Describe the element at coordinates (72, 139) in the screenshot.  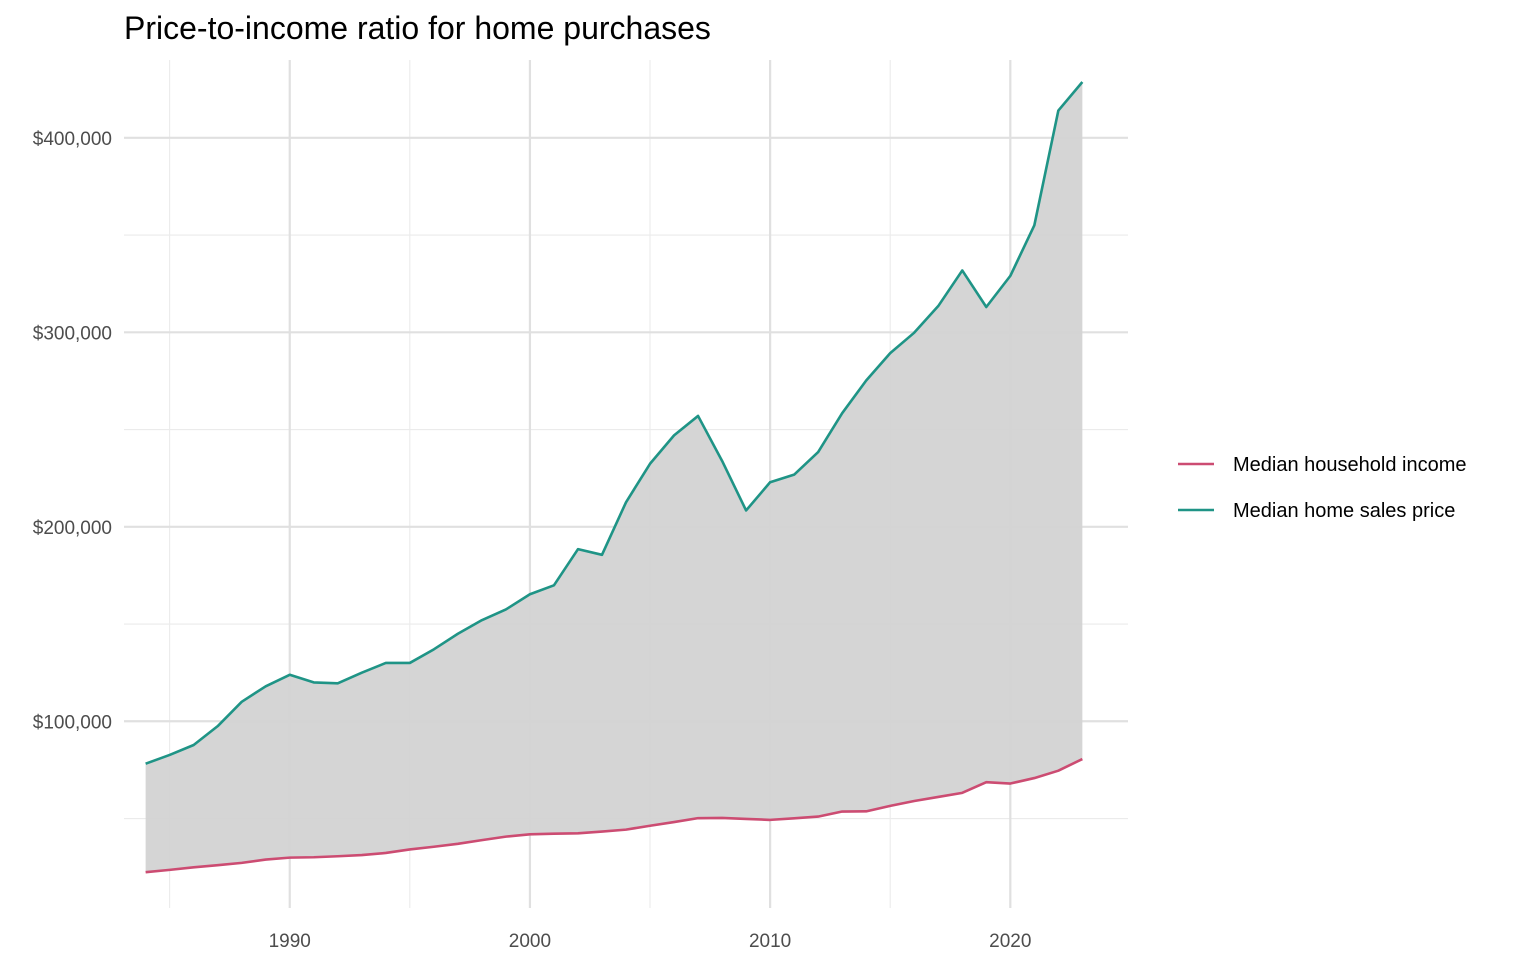
I see `y-tick-label: $400,000` at that location.